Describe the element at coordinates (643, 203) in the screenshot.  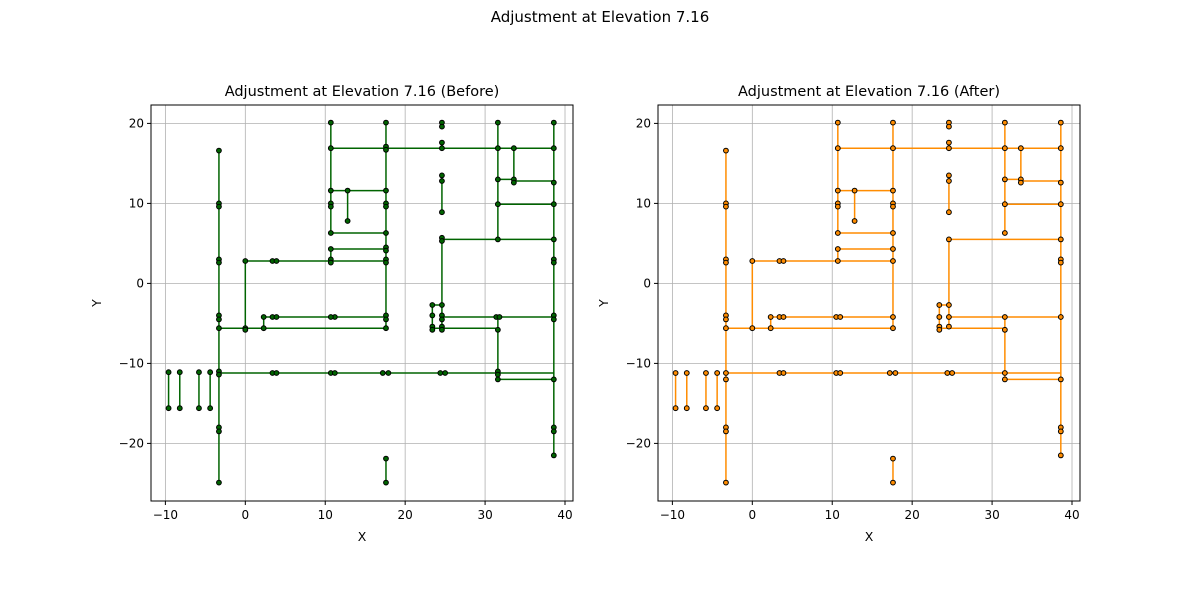
I see `after-ytick-label: 10` at that location.